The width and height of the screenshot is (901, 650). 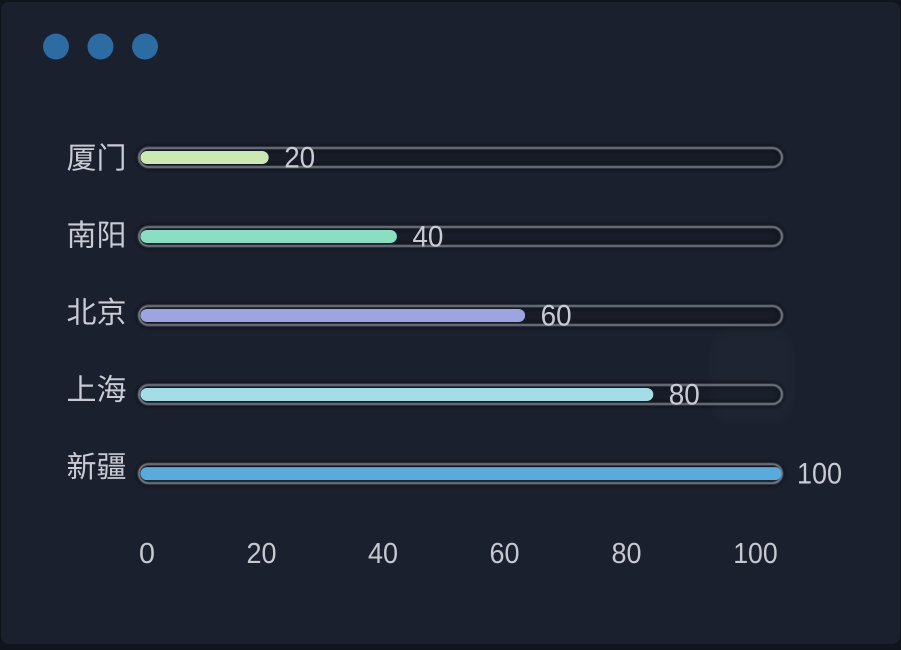 I want to click on svg-text: 0, so click(x=147, y=554).